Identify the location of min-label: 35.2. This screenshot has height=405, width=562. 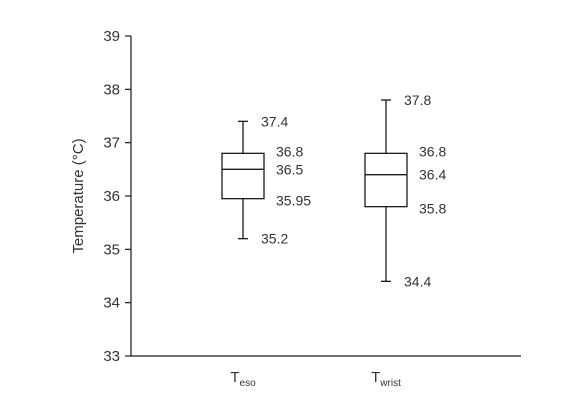
(274, 239).